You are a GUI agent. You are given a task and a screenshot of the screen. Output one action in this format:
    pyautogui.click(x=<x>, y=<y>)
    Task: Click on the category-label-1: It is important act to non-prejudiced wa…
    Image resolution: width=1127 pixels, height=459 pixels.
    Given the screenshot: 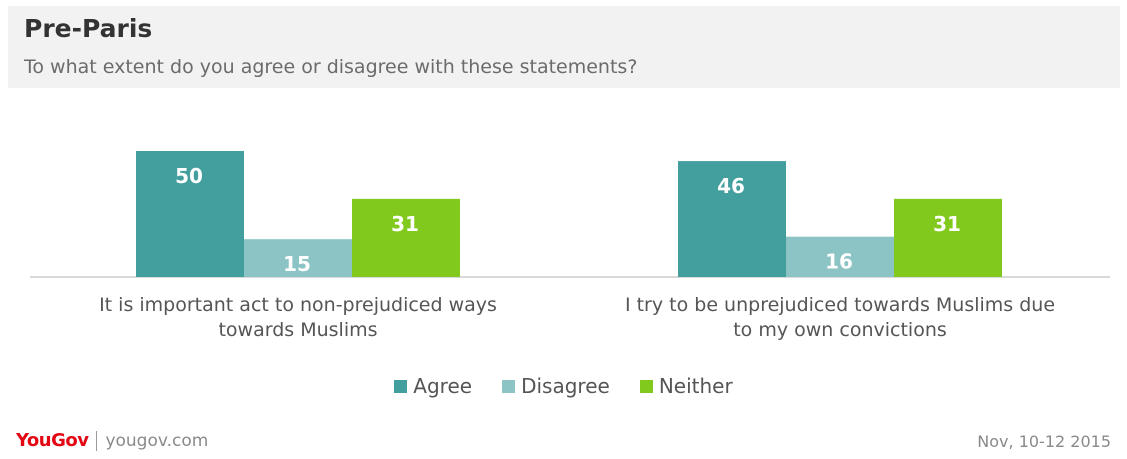 What is the action you would take?
    pyautogui.click(x=298, y=317)
    